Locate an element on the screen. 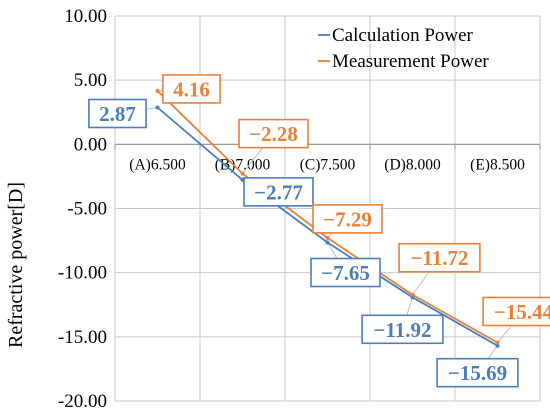 The width and height of the screenshot is (550, 415). data-label: −7.29 is located at coordinates (347, 219).